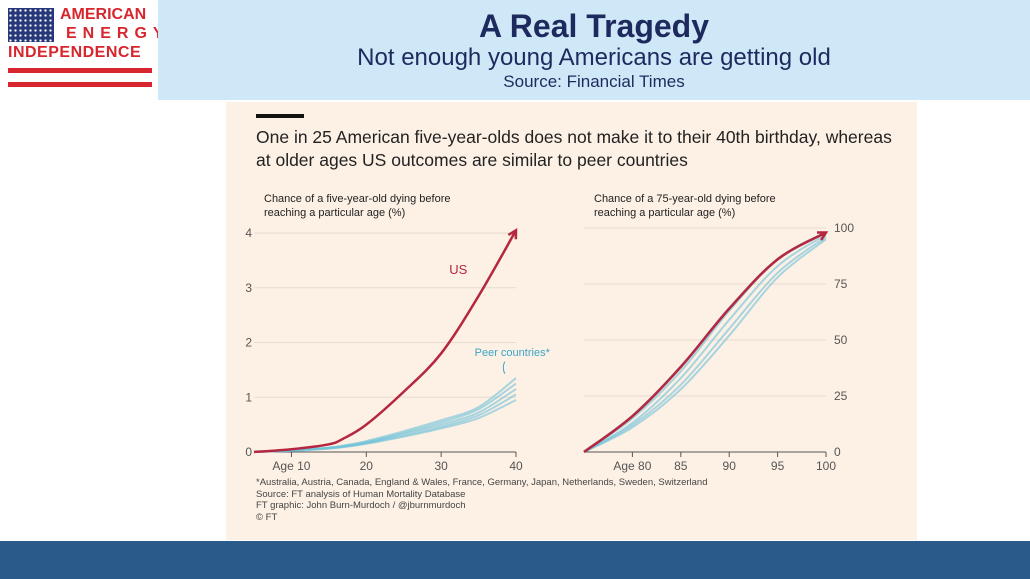  Describe the element at coordinates (844, 228) in the screenshot. I see `y-tick-label: 100` at that location.